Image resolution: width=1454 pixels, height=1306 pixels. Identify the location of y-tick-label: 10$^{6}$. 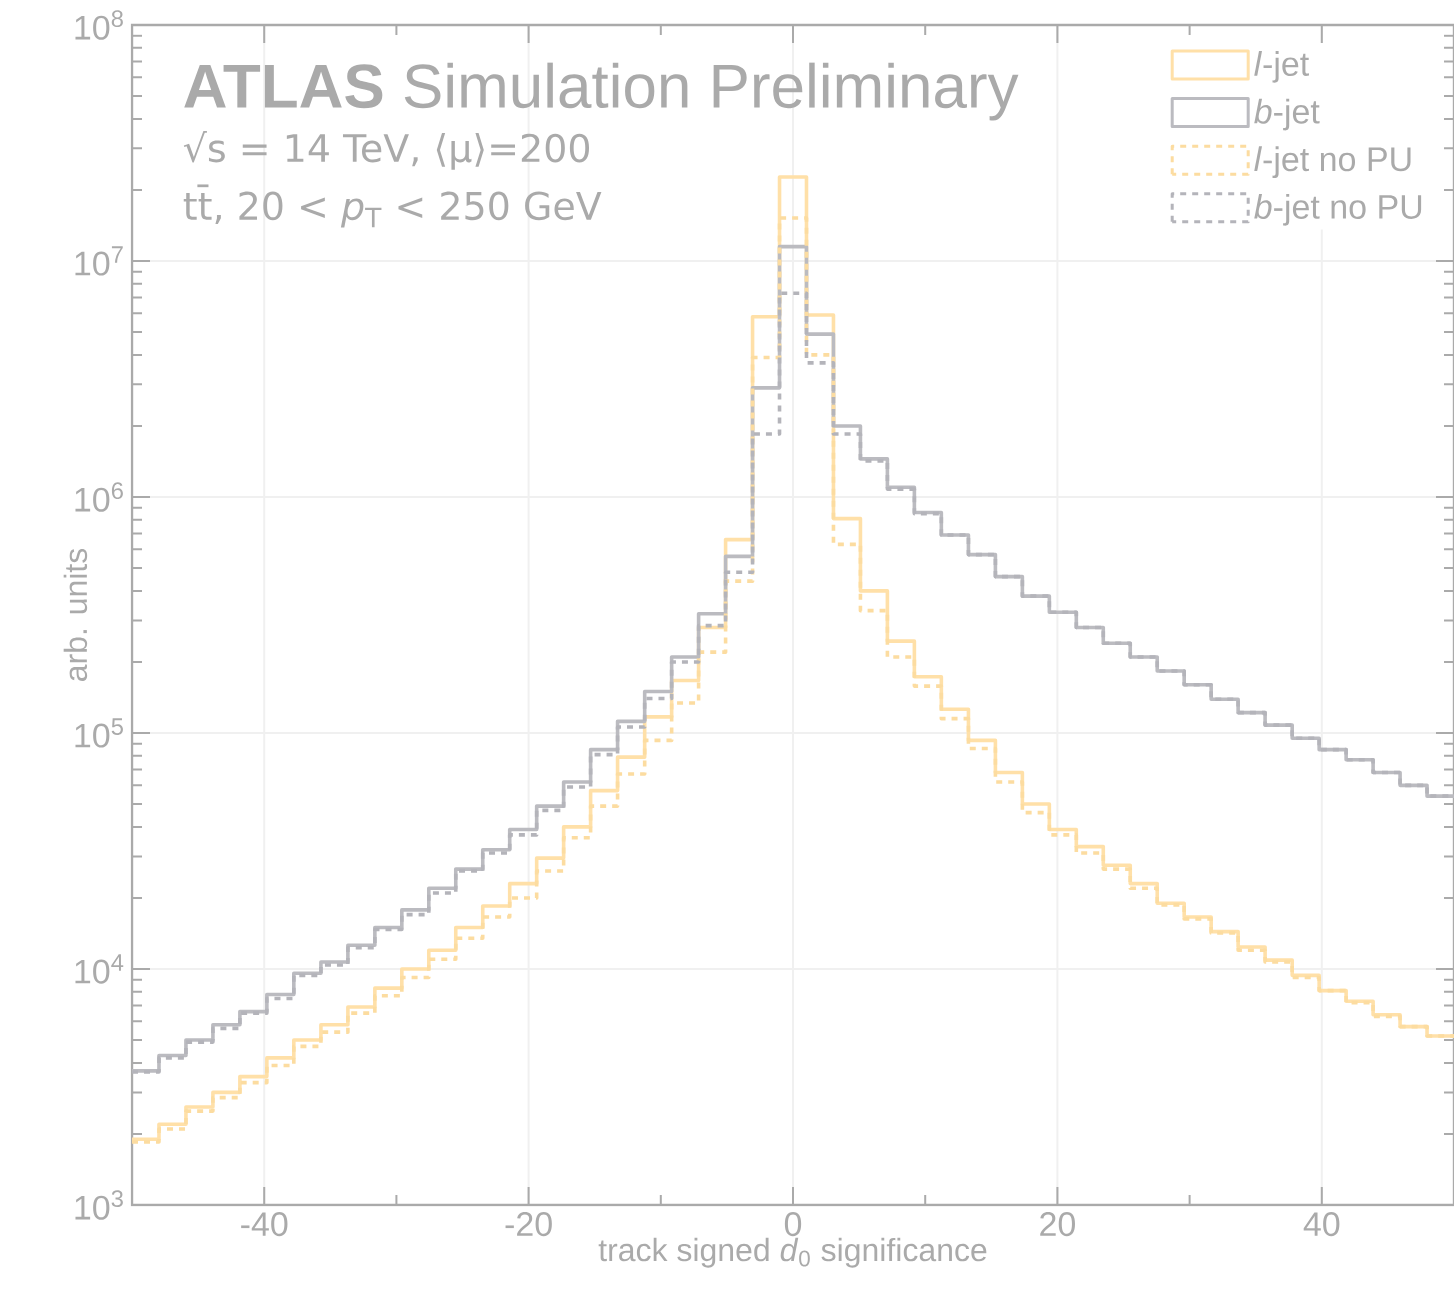
(99, 497).